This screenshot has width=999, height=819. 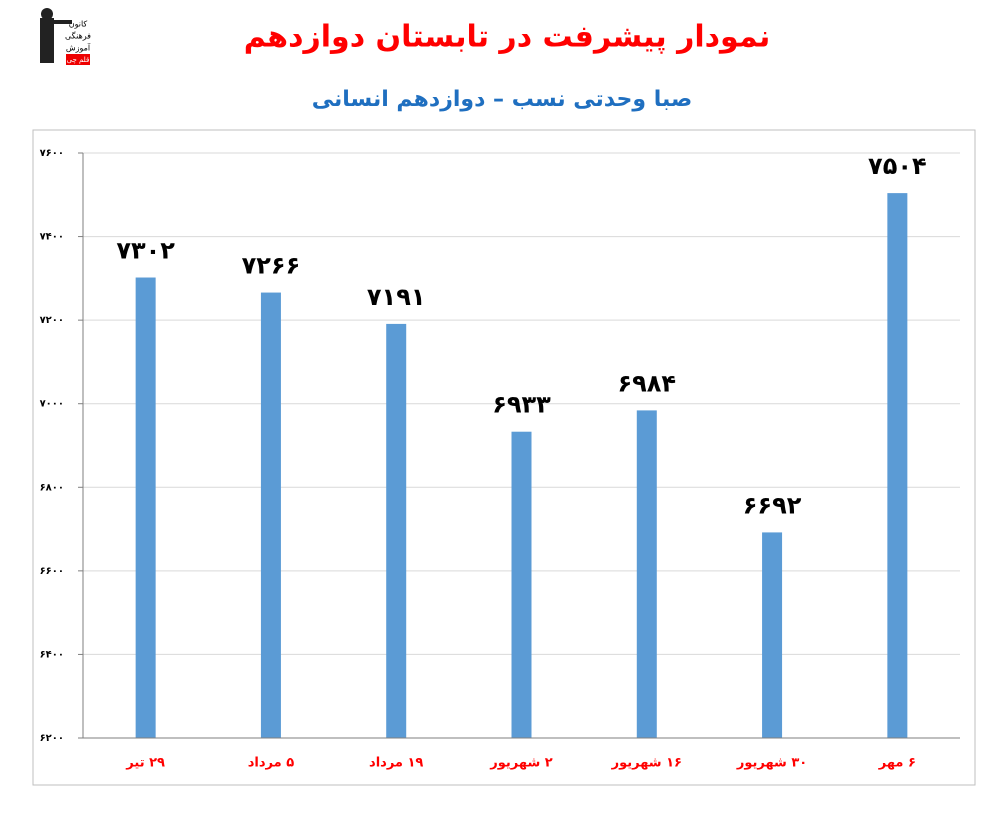 What do you see at coordinates (271, 763) in the screenshot?
I see `x-tick-label: ۵ مرداد` at bounding box center [271, 763].